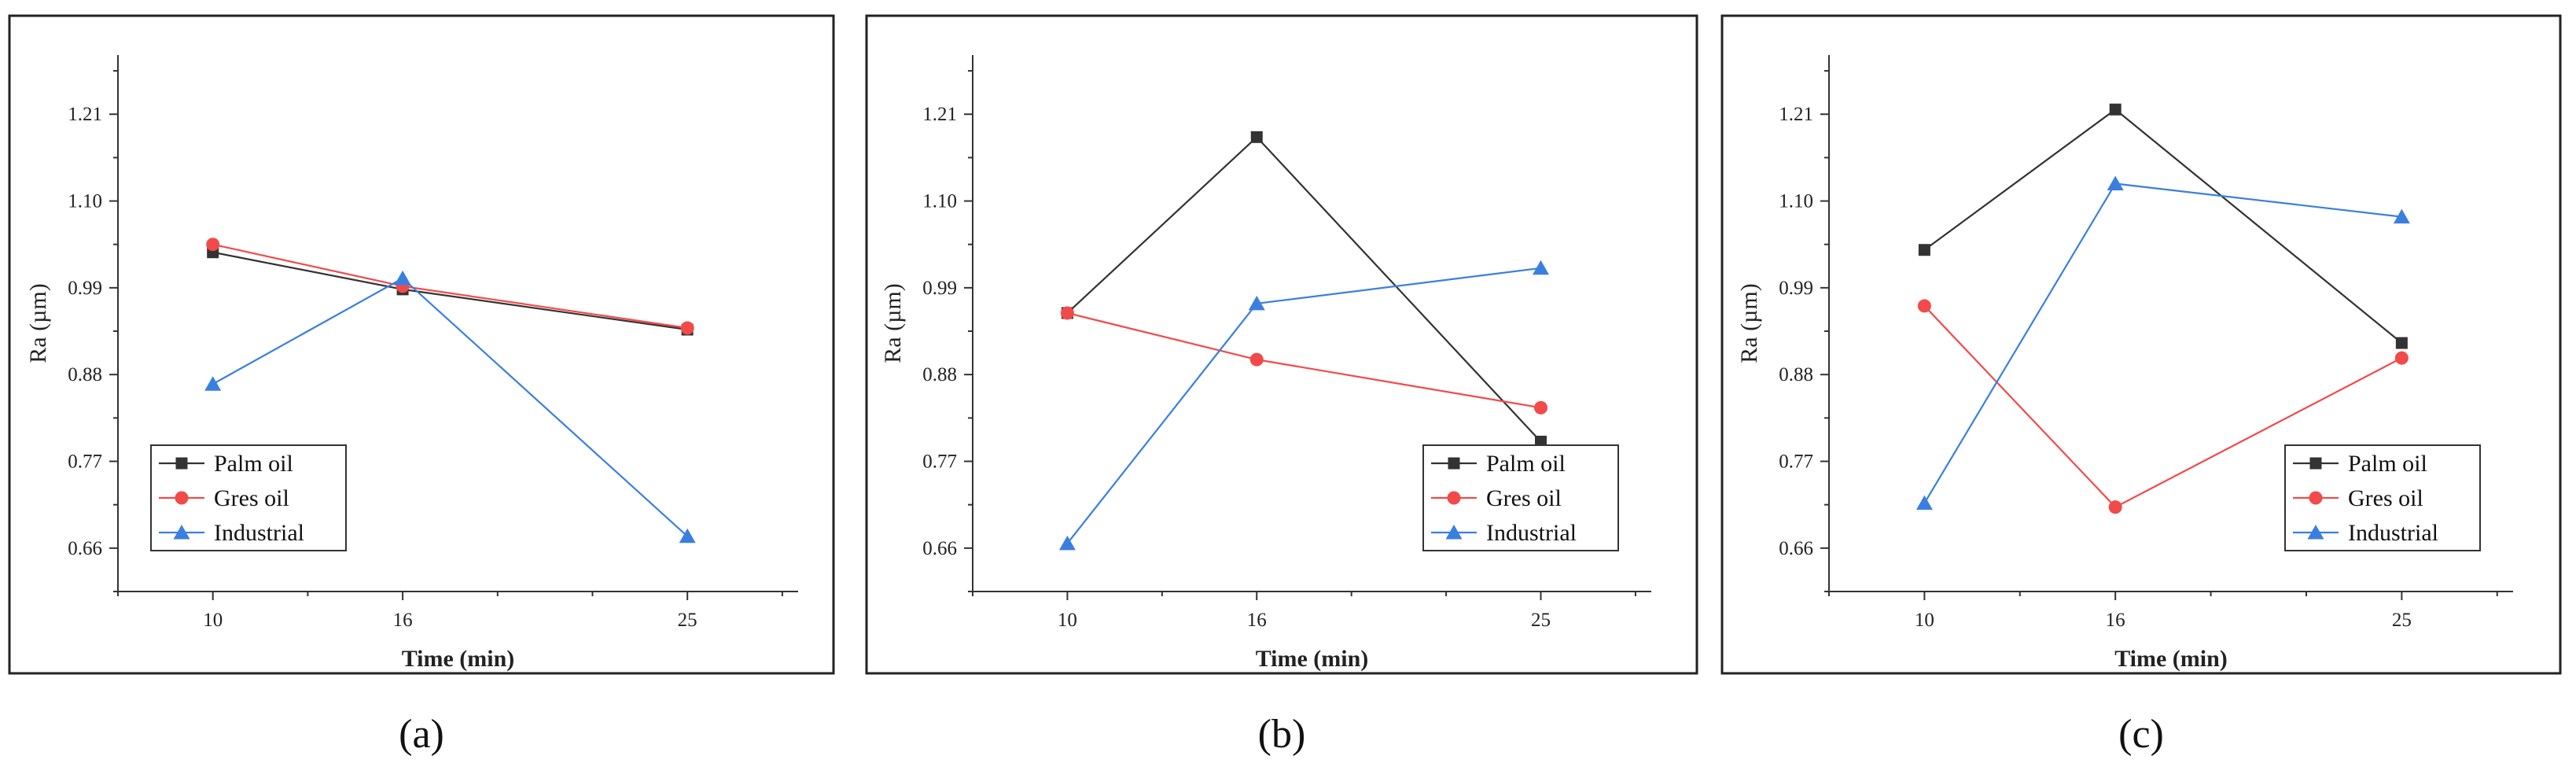  What do you see at coordinates (421, 735) in the screenshot?
I see `panel-caption: (a)` at bounding box center [421, 735].